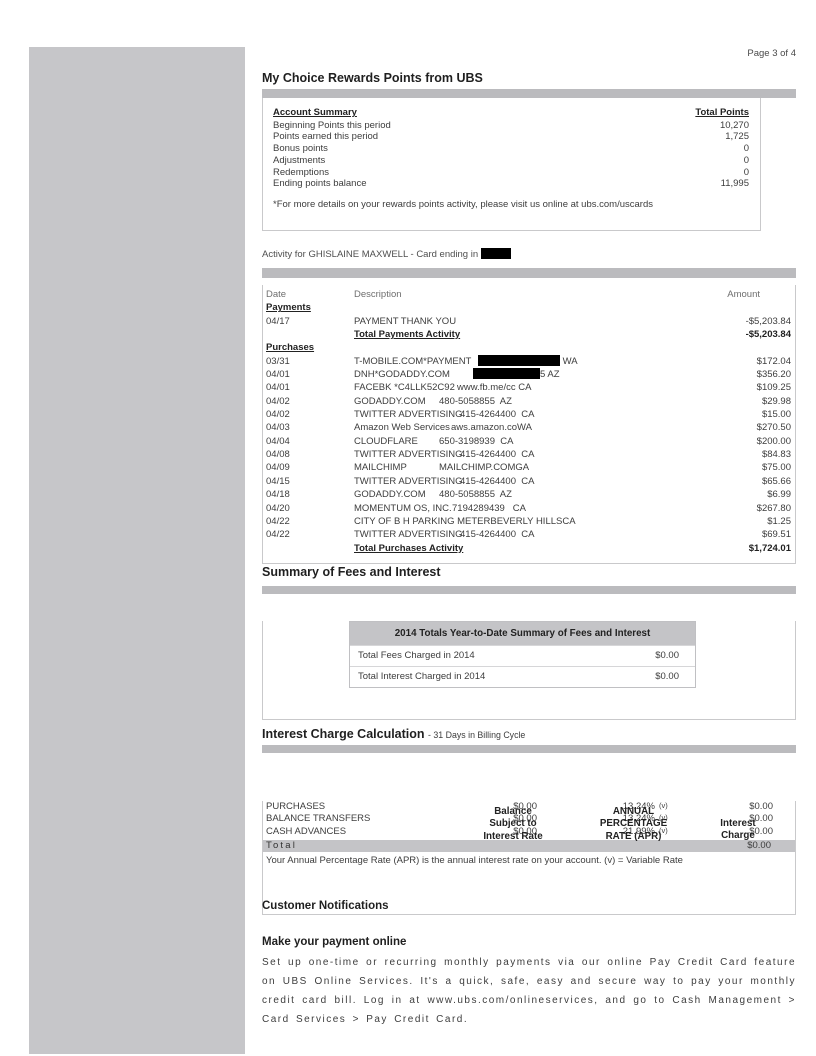 This screenshot has height=1056, width=816. Describe the element at coordinates (278, 361) in the screenshot. I see `txn-date: 03/31` at that location.